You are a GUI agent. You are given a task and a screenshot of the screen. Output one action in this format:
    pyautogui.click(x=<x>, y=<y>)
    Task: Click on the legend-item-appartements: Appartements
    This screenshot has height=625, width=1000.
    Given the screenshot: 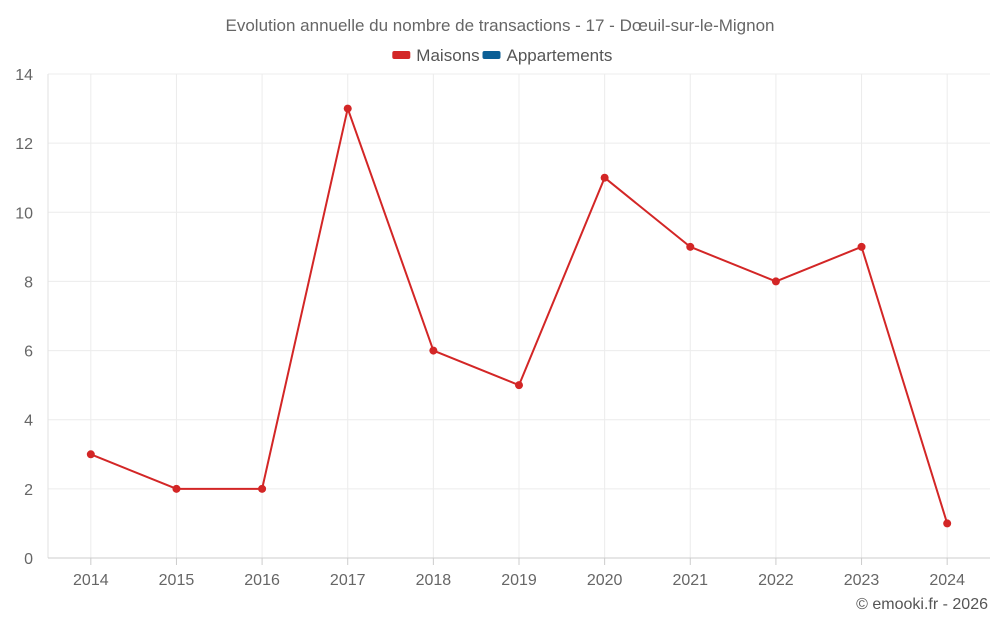 What is the action you would take?
    pyautogui.click(x=547, y=55)
    